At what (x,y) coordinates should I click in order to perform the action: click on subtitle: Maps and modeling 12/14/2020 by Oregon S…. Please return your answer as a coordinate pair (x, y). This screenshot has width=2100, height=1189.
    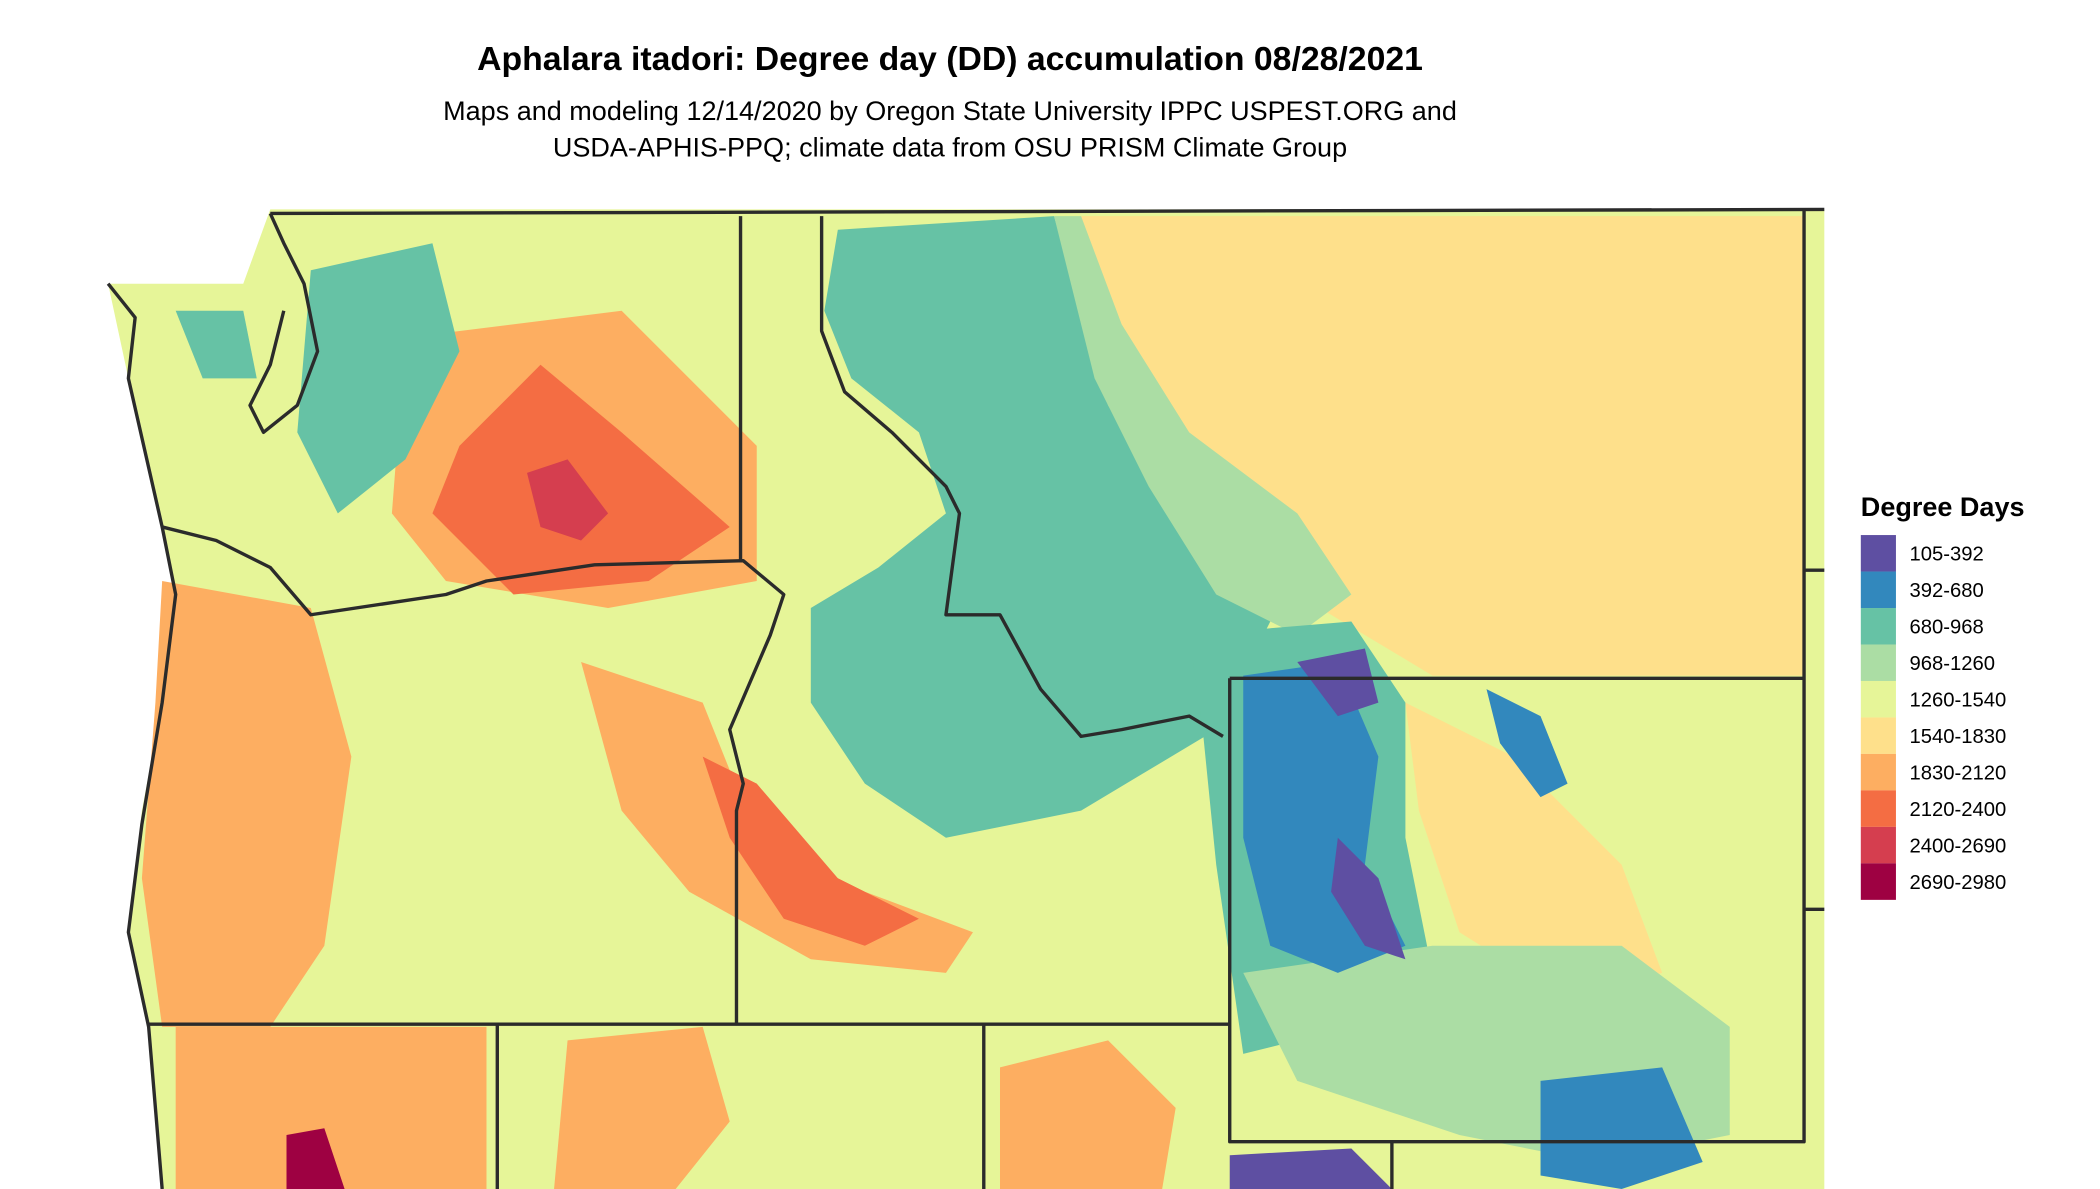
    Looking at the image, I should click on (950, 111).